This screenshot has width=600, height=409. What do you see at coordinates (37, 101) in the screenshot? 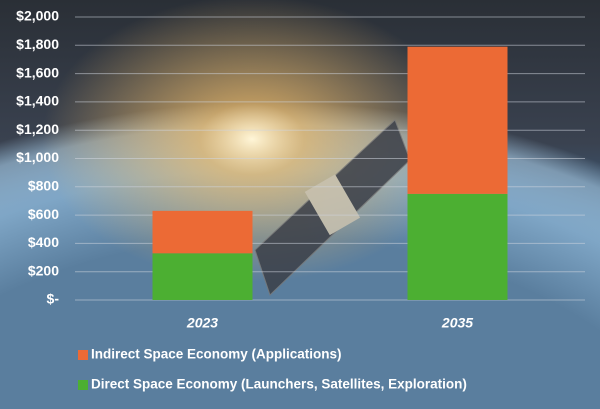
I see `y-tick-label: $1,400` at bounding box center [37, 101].